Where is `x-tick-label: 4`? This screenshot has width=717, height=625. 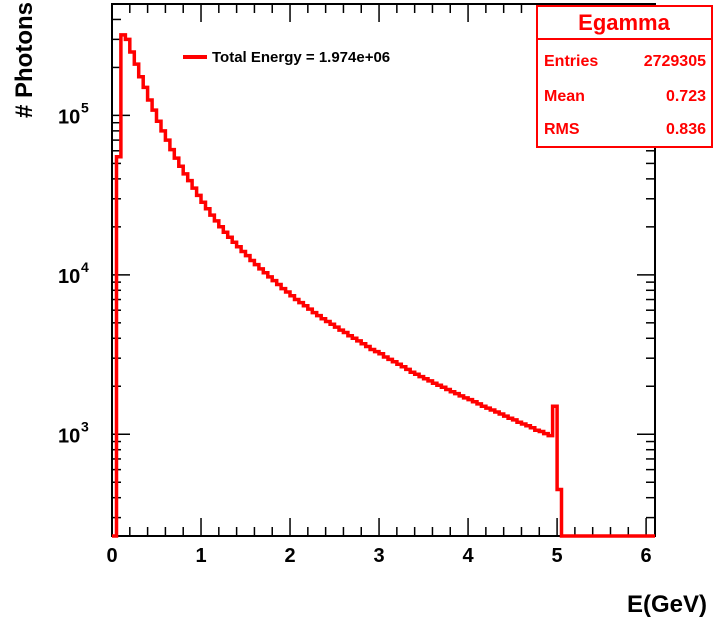
x-tick-label: 4 is located at coordinates (469, 556).